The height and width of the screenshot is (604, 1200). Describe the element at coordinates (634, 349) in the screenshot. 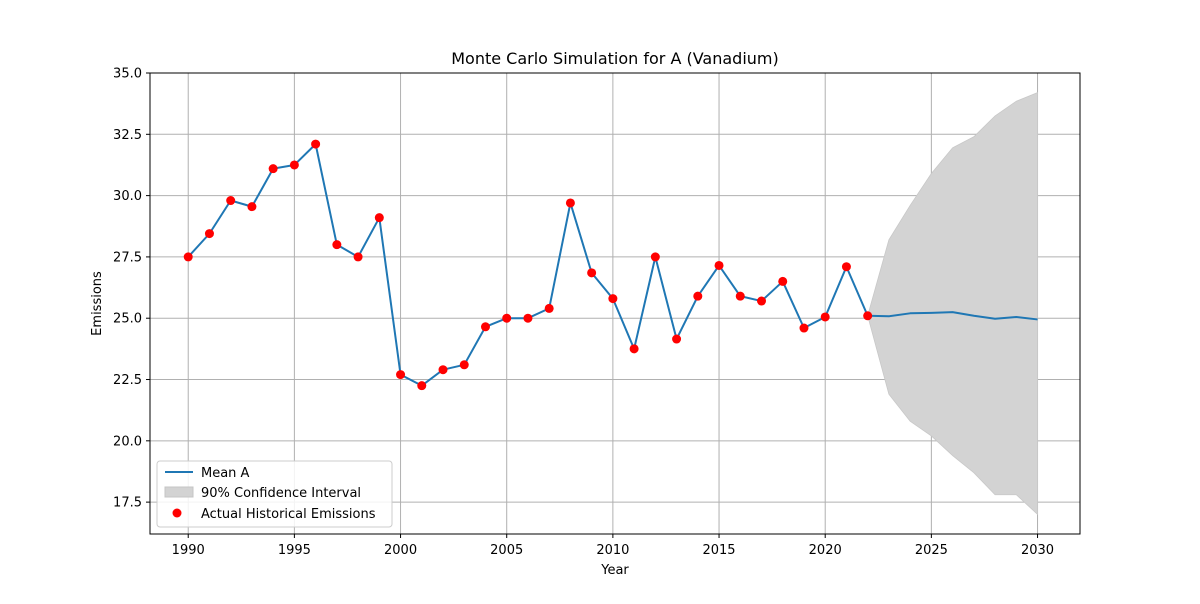

I see `actual-point-2011` at that location.